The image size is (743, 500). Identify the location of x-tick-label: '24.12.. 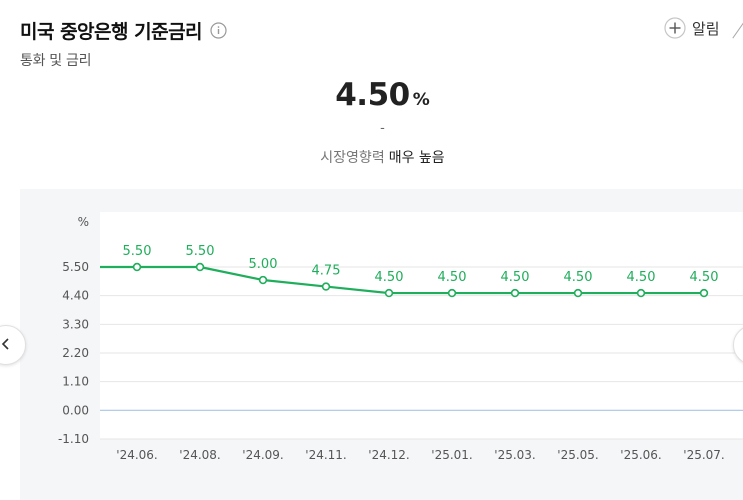
(388, 455).